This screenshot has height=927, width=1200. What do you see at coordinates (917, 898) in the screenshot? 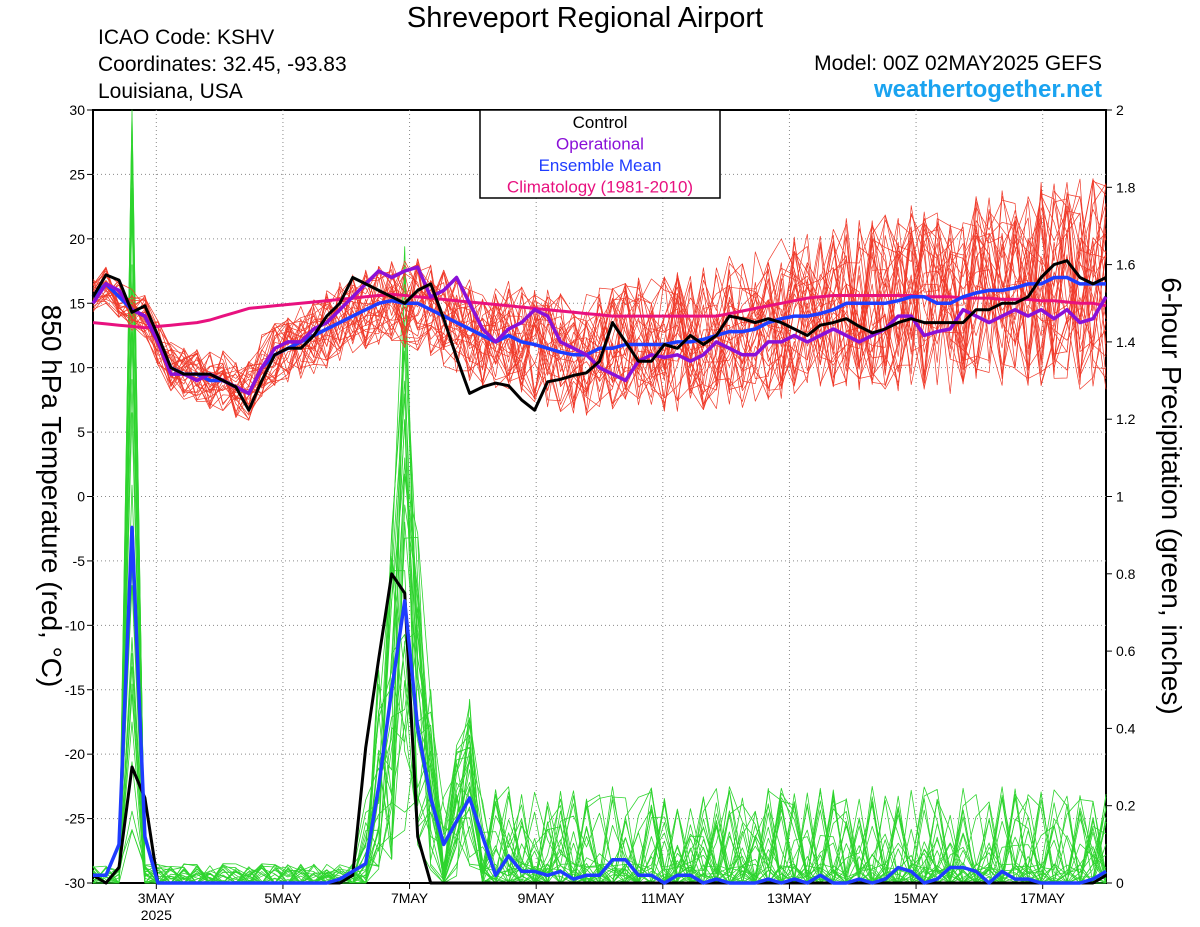
I see `x-tick-label: 15MAY` at bounding box center [917, 898].